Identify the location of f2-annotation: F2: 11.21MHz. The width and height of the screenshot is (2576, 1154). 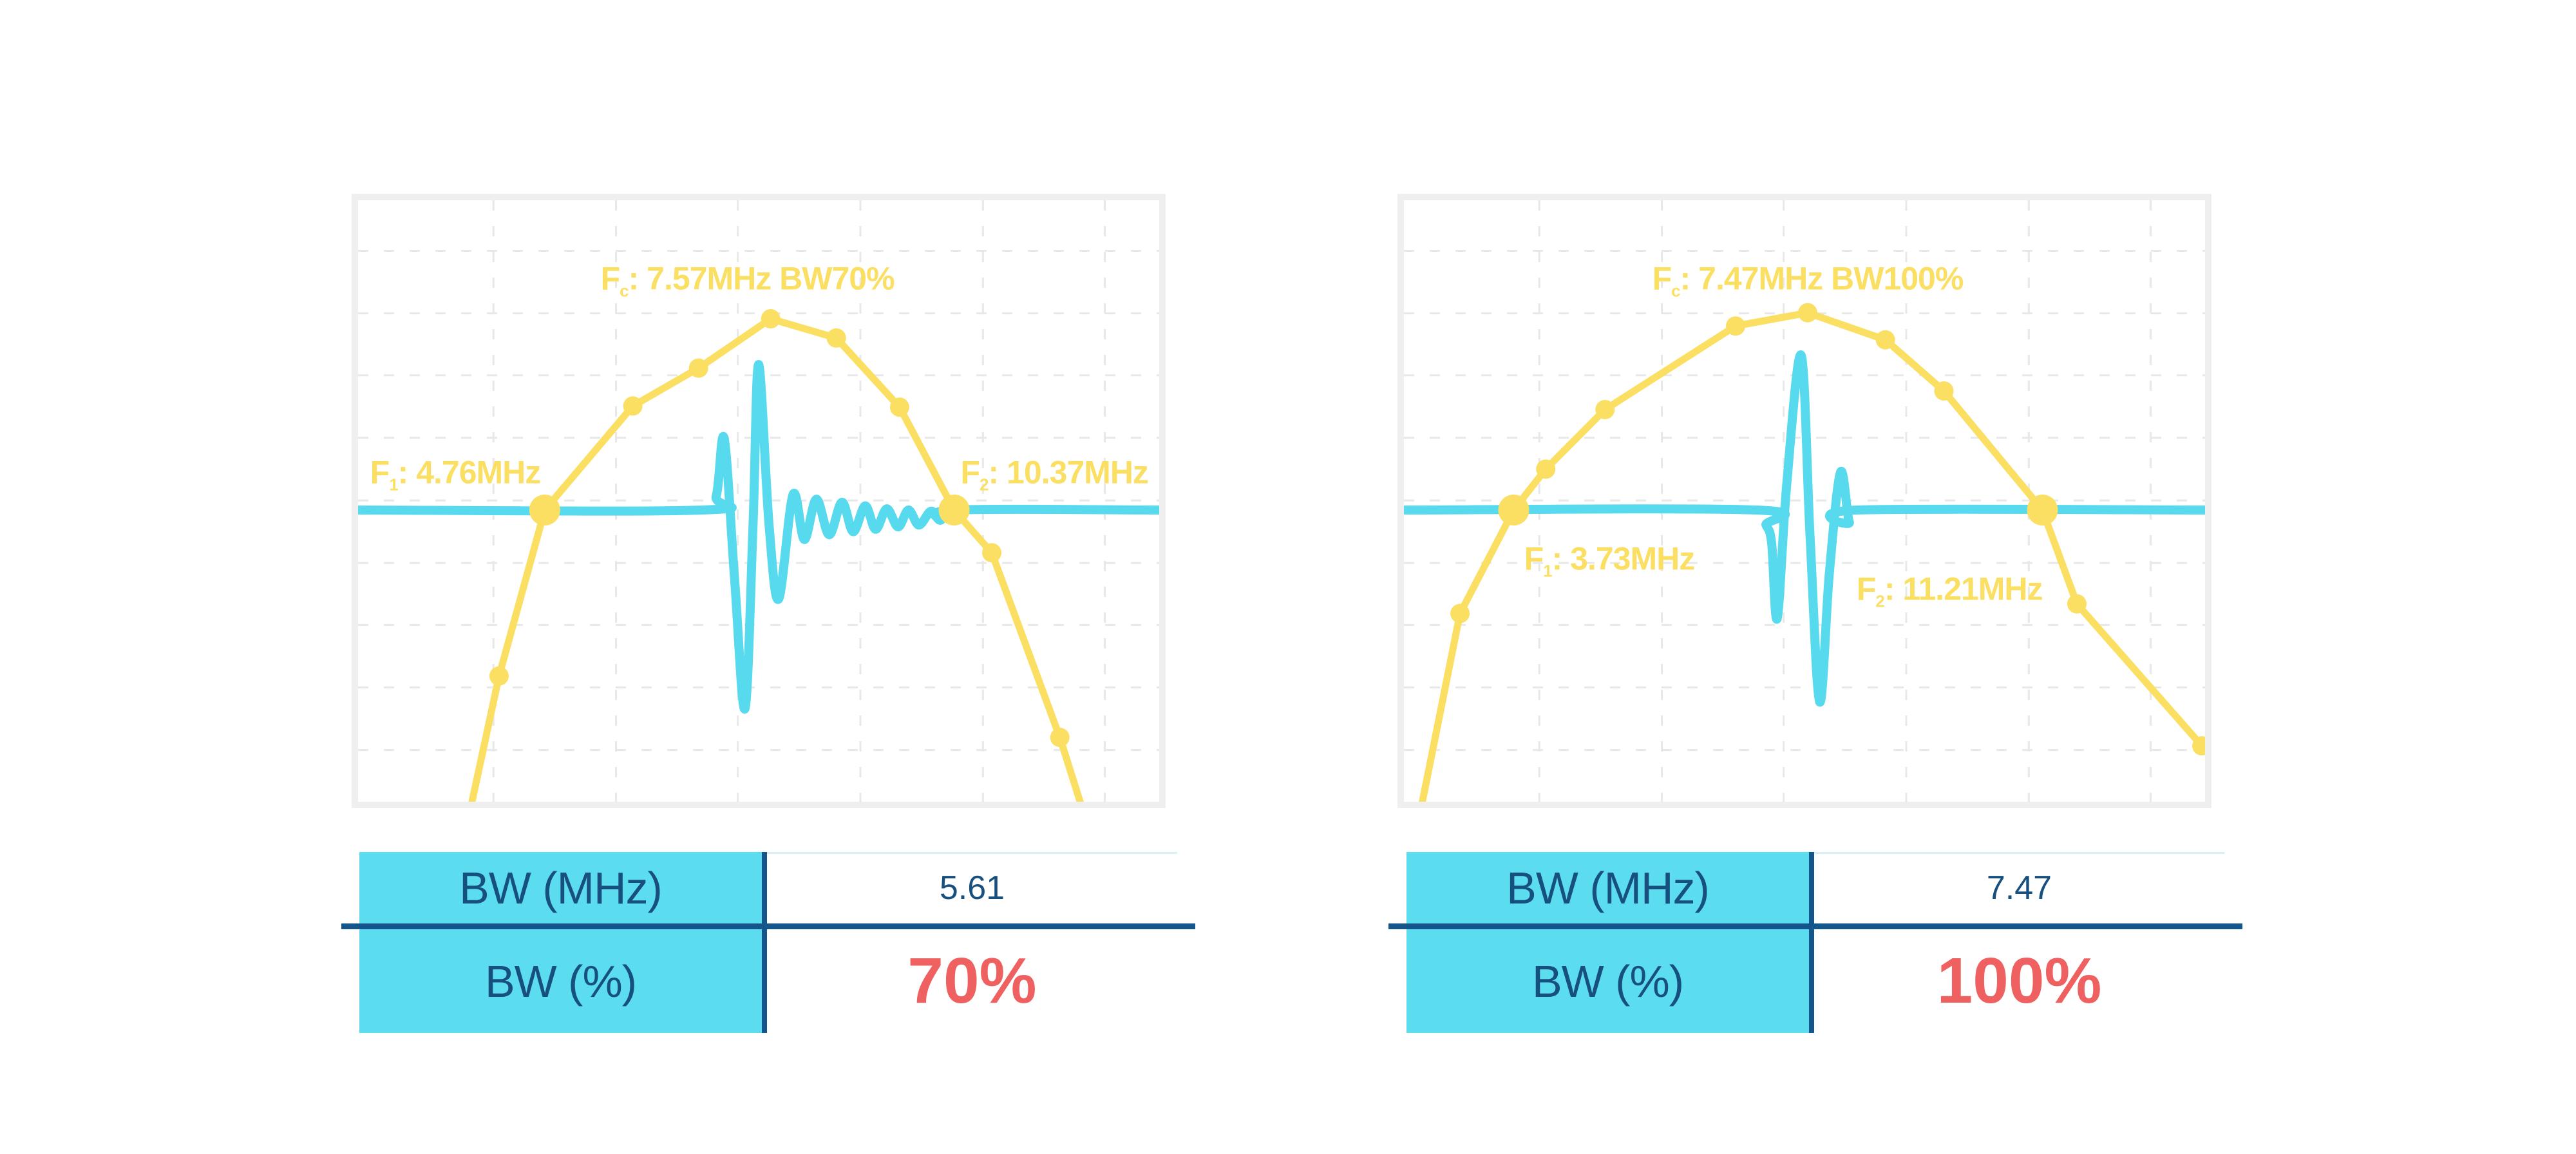
(1950, 591).